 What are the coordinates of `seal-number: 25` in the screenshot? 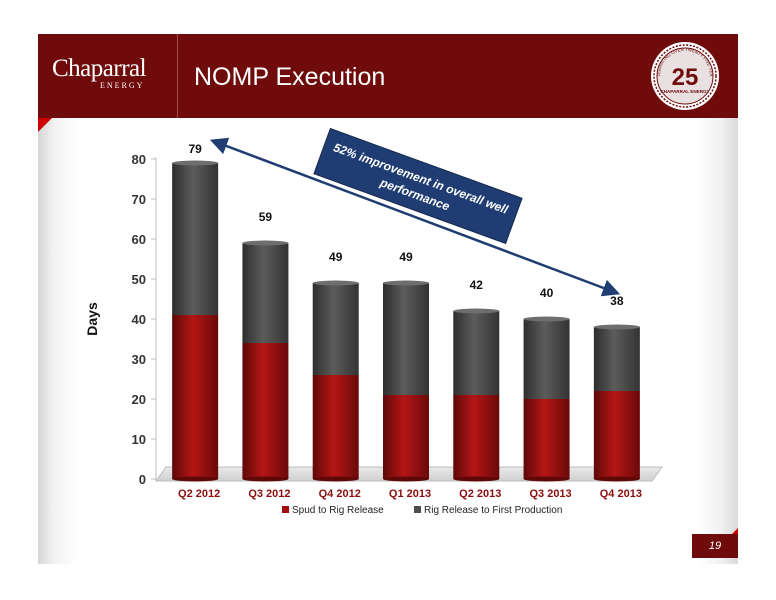 It's located at (685, 77).